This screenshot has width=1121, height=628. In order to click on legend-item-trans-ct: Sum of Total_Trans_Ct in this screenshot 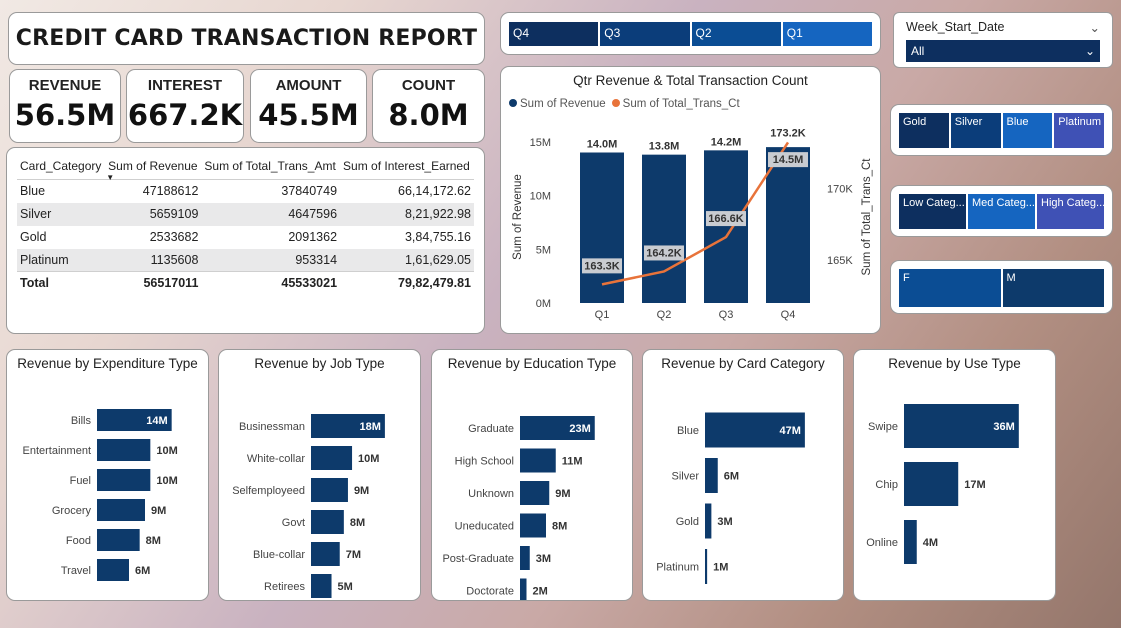, I will do `click(675, 104)`.